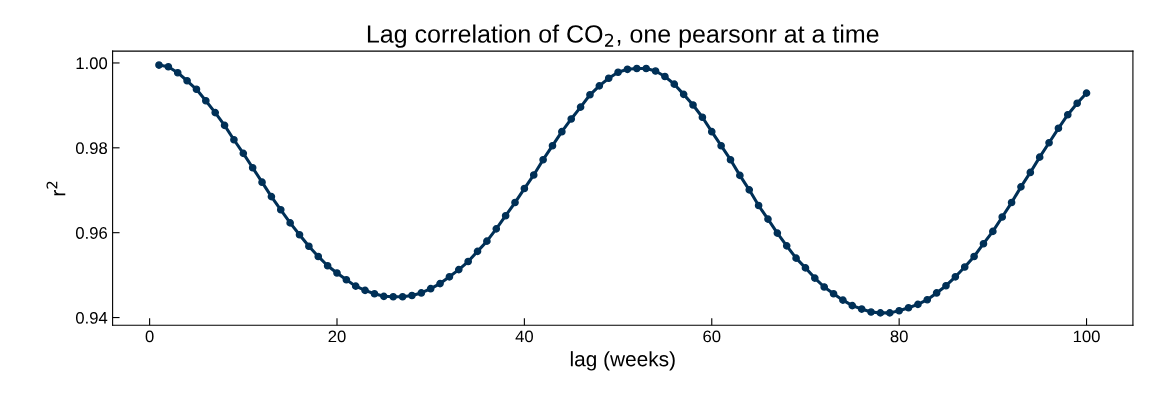 Image resolution: width=1149 pixels, height=399 pixels. Describe the element at coordinates (622, 361) in the screenshot. I see `x-axis-title: lag (weeks)` at that location.